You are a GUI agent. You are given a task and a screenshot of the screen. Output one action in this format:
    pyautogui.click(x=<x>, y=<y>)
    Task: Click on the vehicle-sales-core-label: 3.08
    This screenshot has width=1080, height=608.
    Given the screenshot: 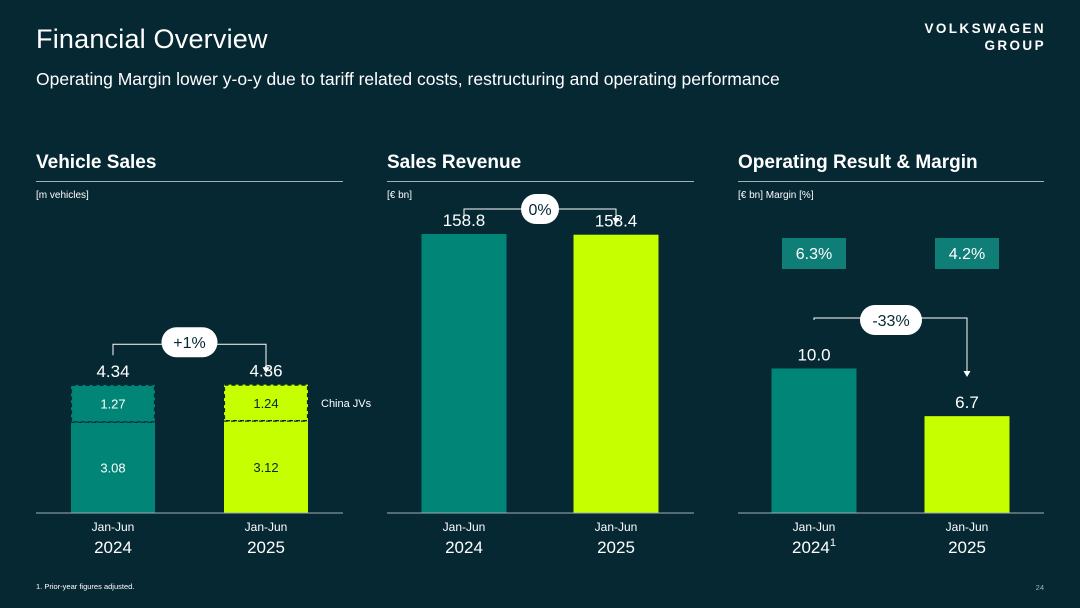 What is the action you would take?
    pyautogui.click(x=112, y=468)
    